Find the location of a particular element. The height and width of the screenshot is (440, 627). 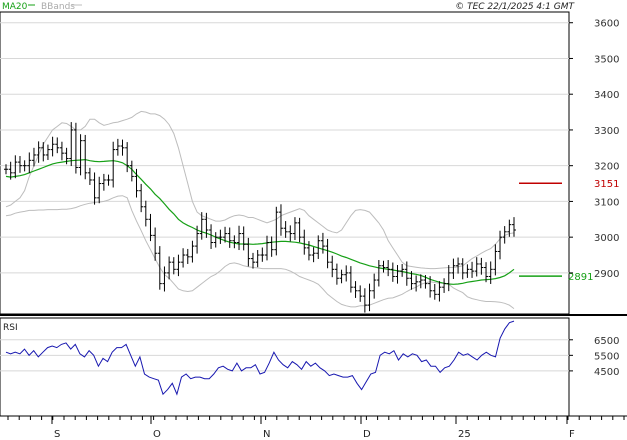

support-level-label: 2891 is located at coordinates (580, 277).